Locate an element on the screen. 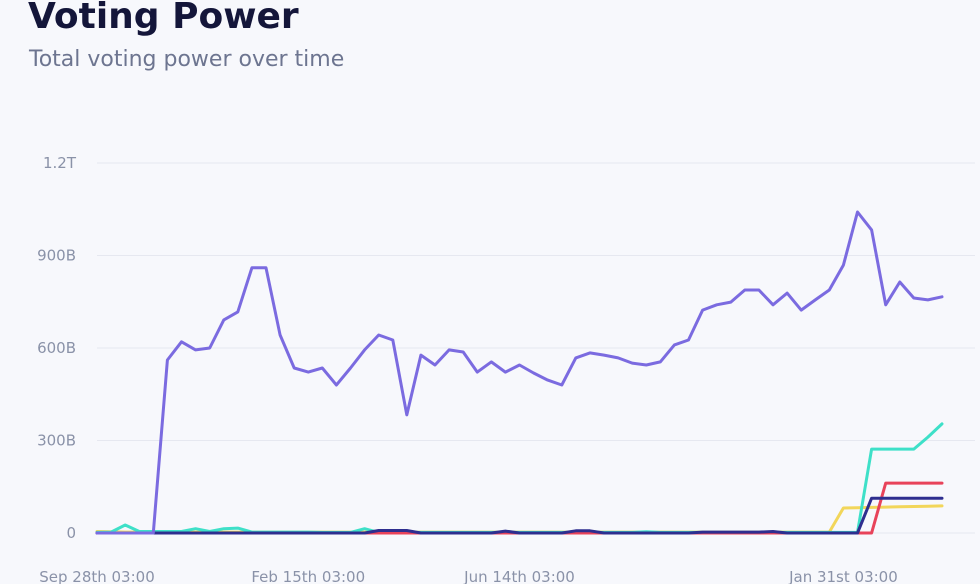  chart-subtitle: Total voting power over time is located at coordinates (186, 59).